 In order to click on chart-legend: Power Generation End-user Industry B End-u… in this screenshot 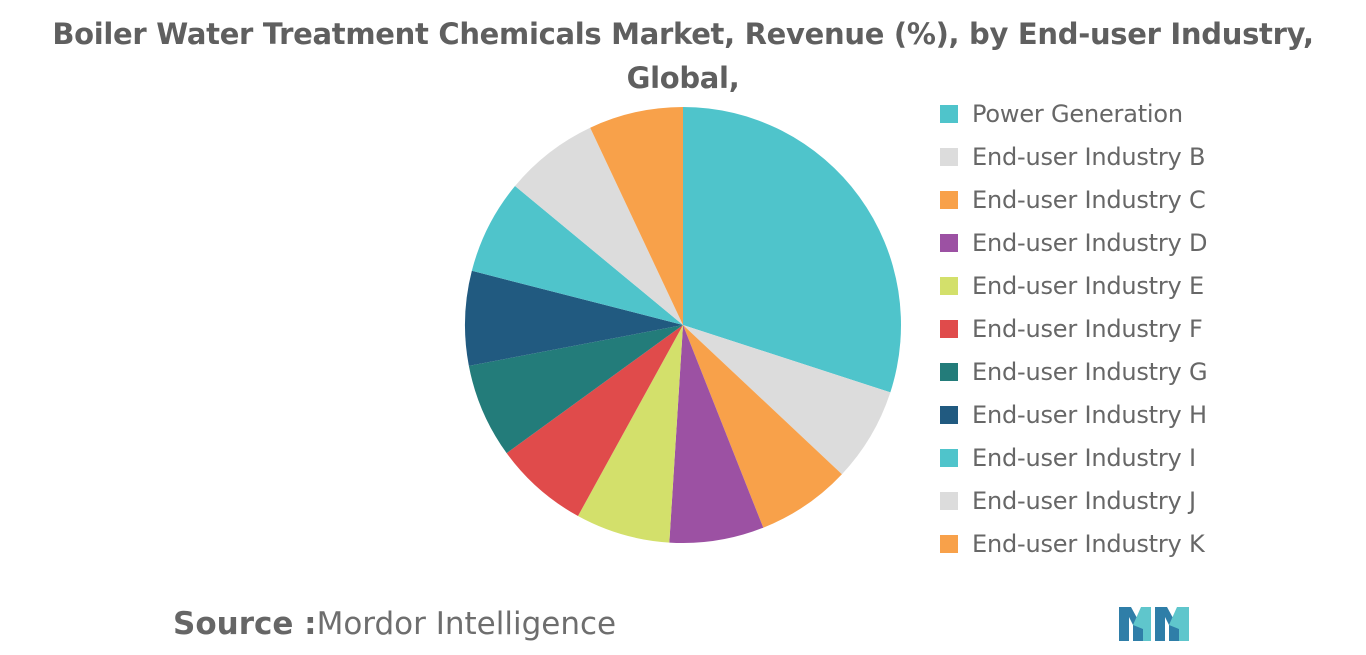, I will do `click(1074, 328)`.